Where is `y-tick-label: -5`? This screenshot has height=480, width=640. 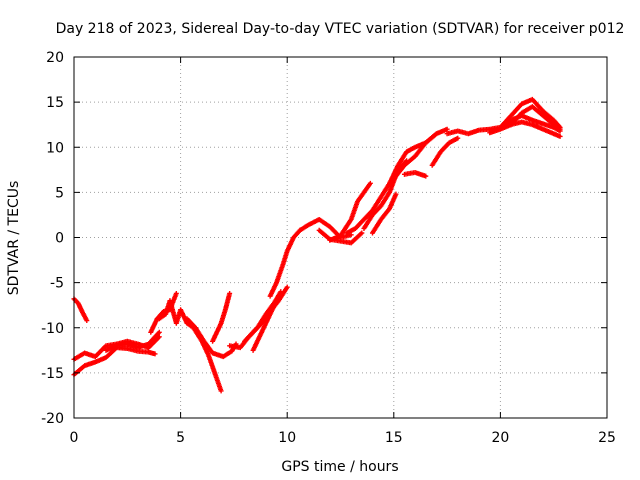
y-tick-label: -5 is located at coordinates (57, 284).